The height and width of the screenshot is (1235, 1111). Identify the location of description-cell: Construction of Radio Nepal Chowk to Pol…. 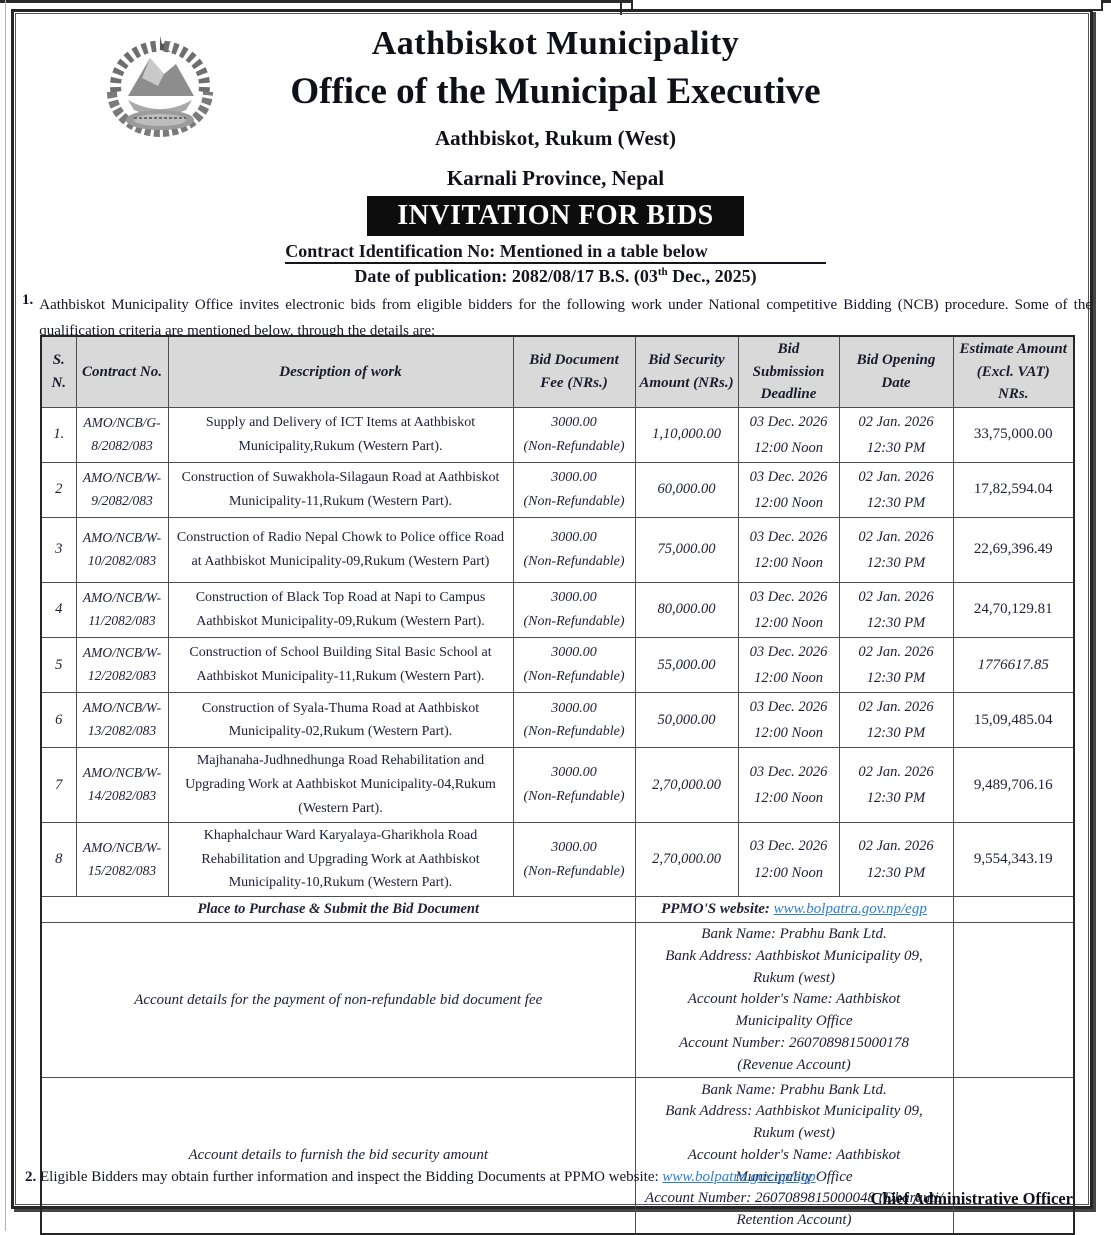
(340, 549).